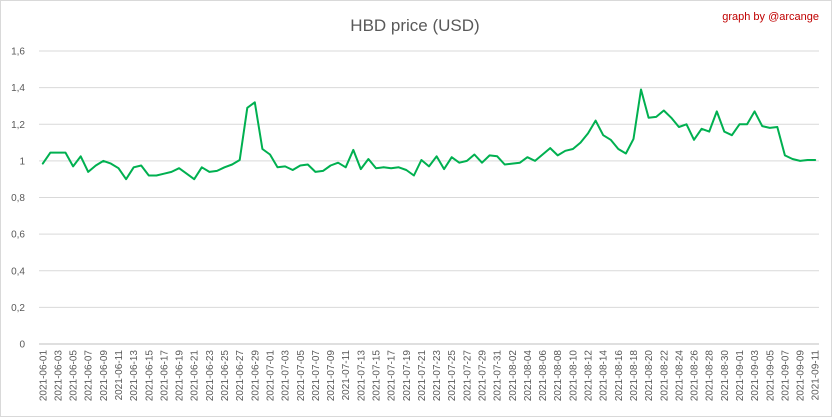 The width and height of the screenshot is (832, 417). I want to click on y-tick-label: 1,2, so click(18, 125).